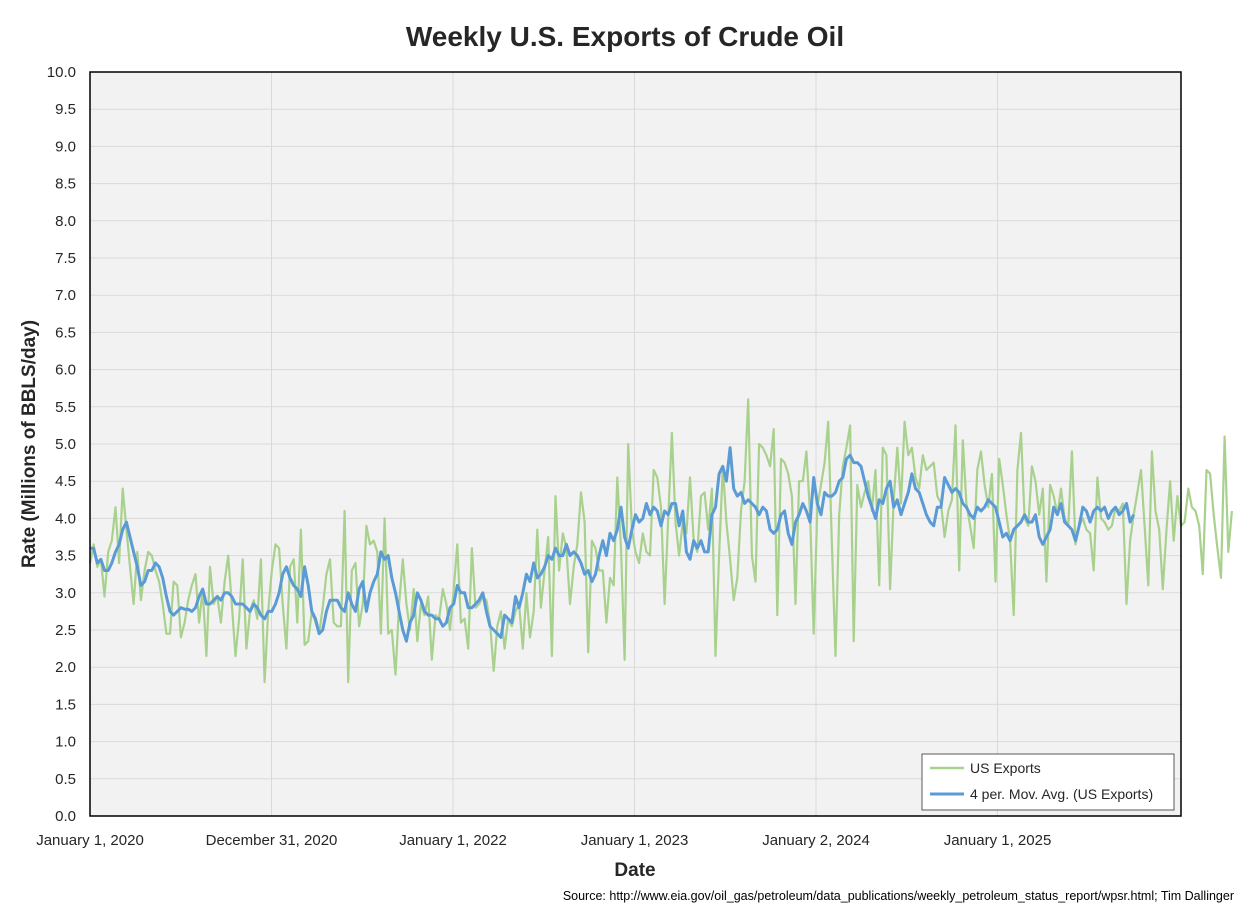  What do you see at coordinates (1061, 794) in the screenshot?
I see `legend-label-moving-average: 4 per. Mov. Avg. (US Exports)` at bounding box center [1061, 794].